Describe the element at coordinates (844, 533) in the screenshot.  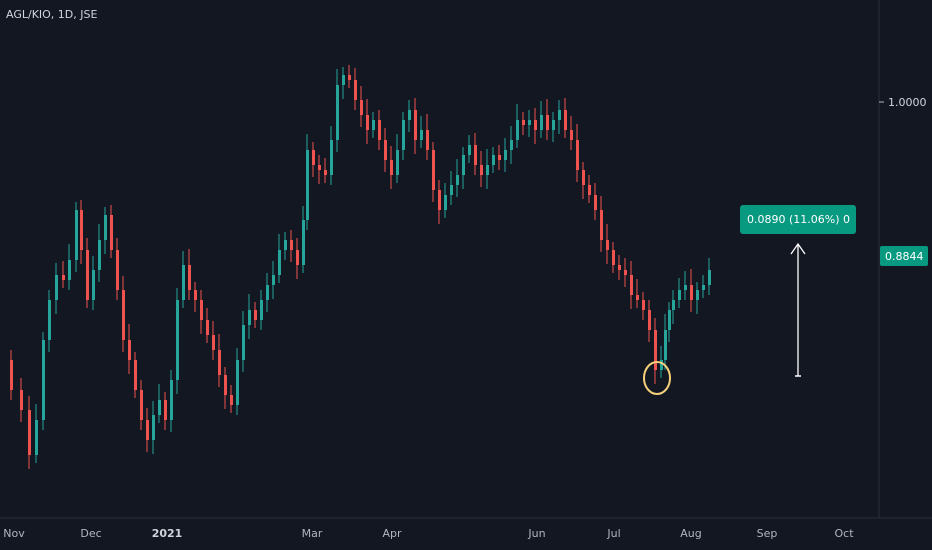
I see `time-label-oct: Oct` at that location.